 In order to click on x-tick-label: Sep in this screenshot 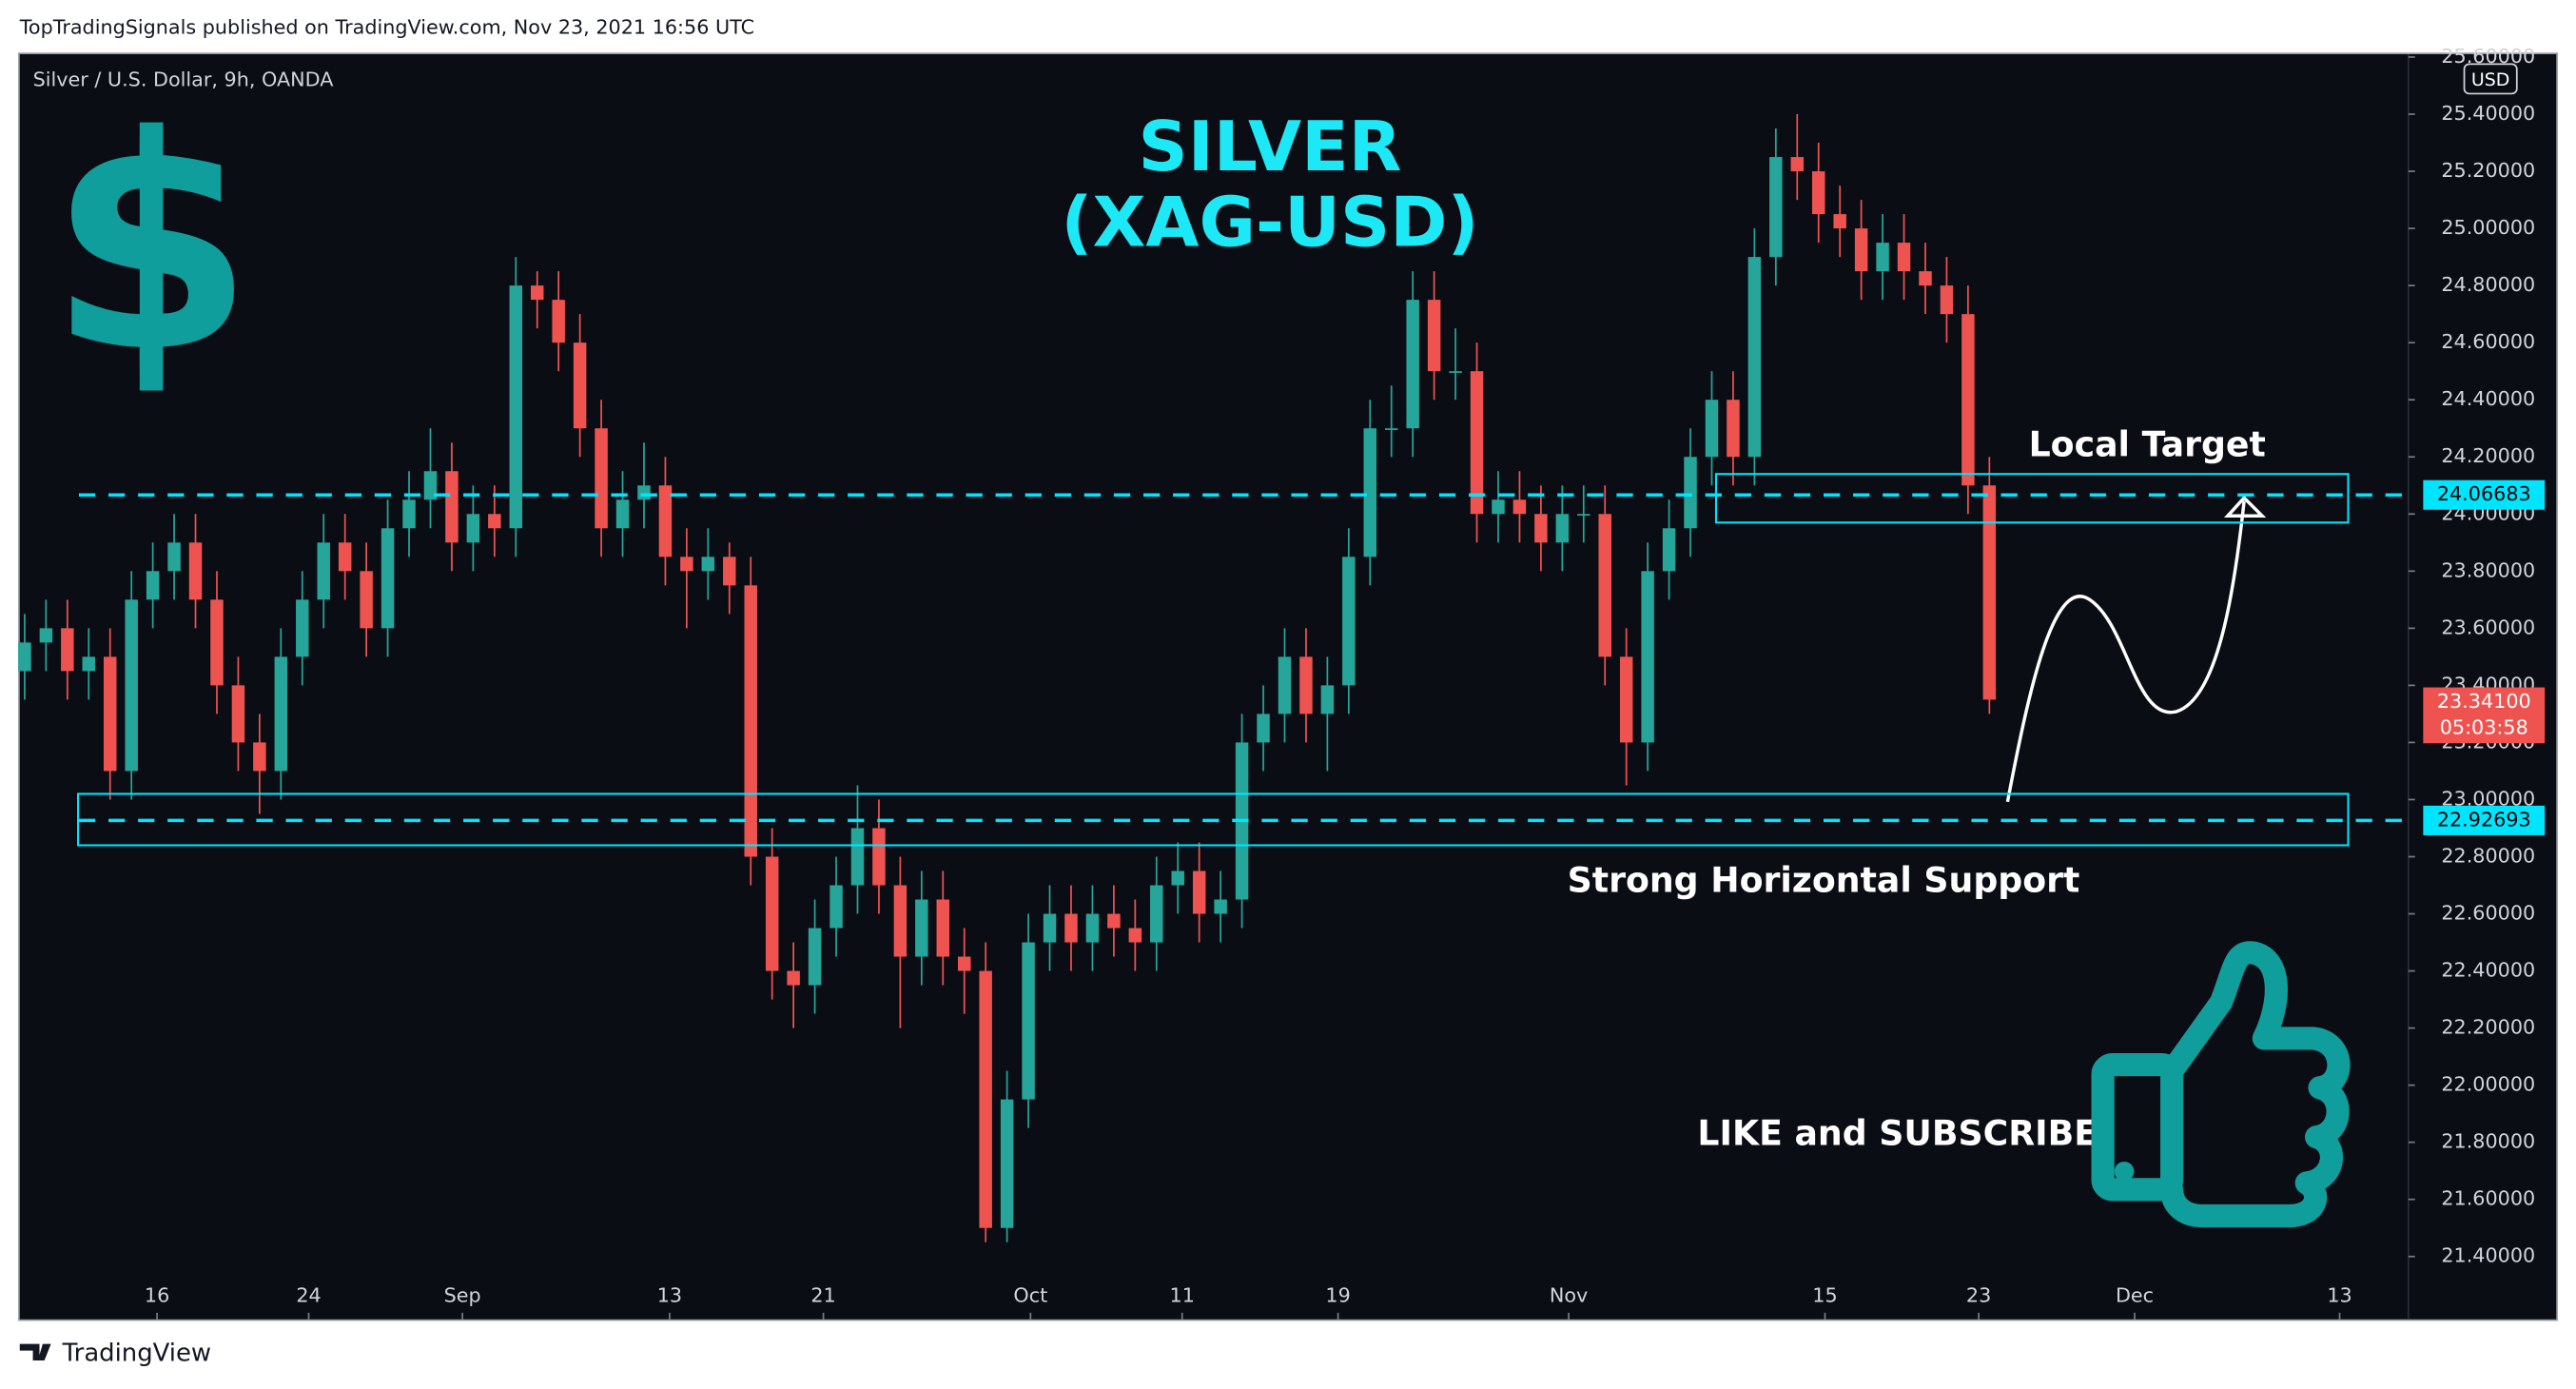, I will do `click(463, 1295)`.